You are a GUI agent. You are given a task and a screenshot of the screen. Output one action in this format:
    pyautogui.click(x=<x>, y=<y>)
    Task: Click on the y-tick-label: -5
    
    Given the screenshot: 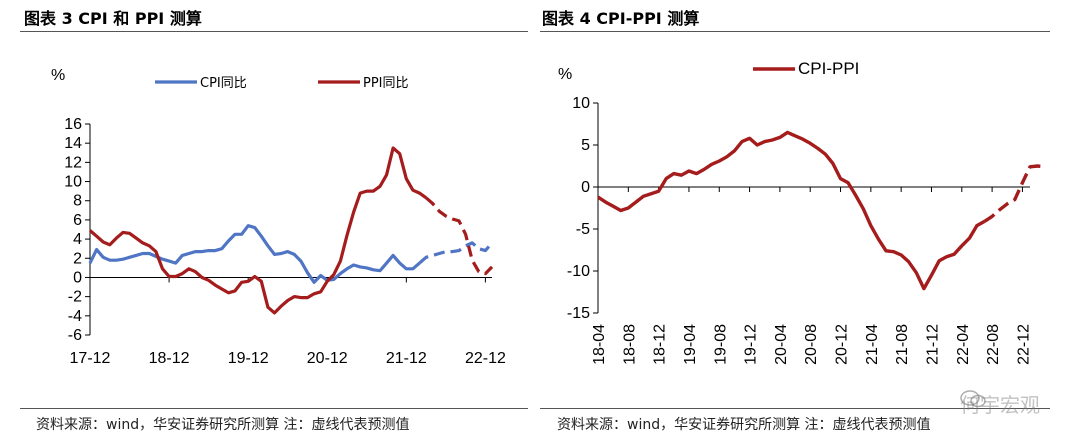 What is the action you would take?
    pyautogui.click(x=583, y=229)
    